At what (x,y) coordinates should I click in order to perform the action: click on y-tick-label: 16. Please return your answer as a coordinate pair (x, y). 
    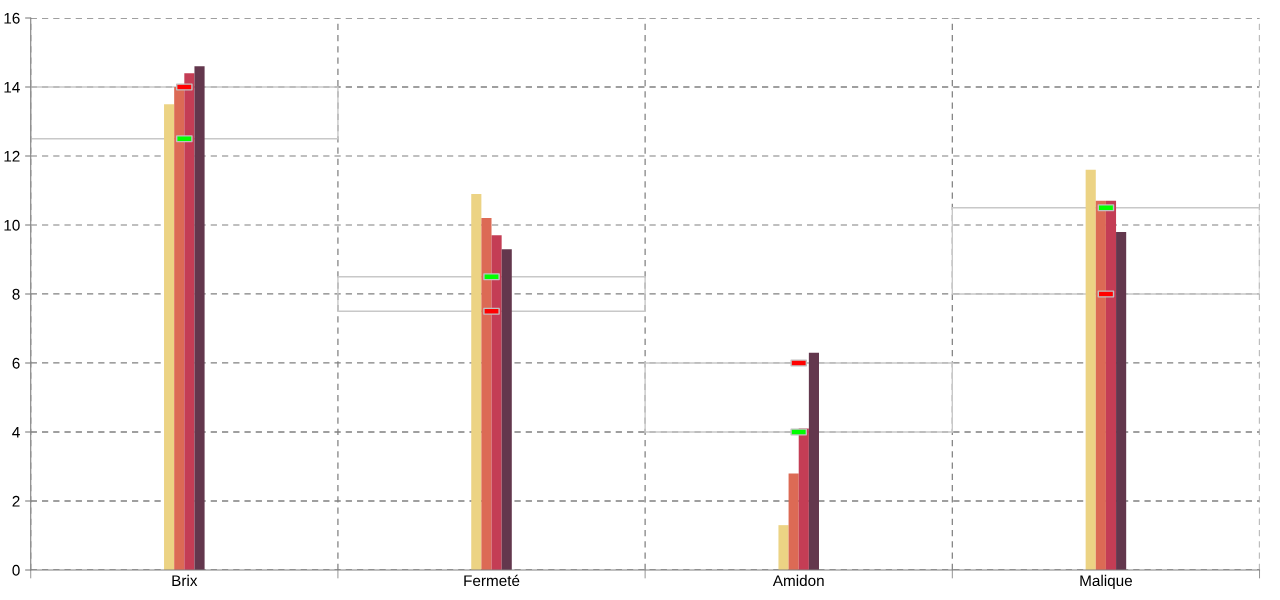
    Looking at the image, I should click on (12, 18).